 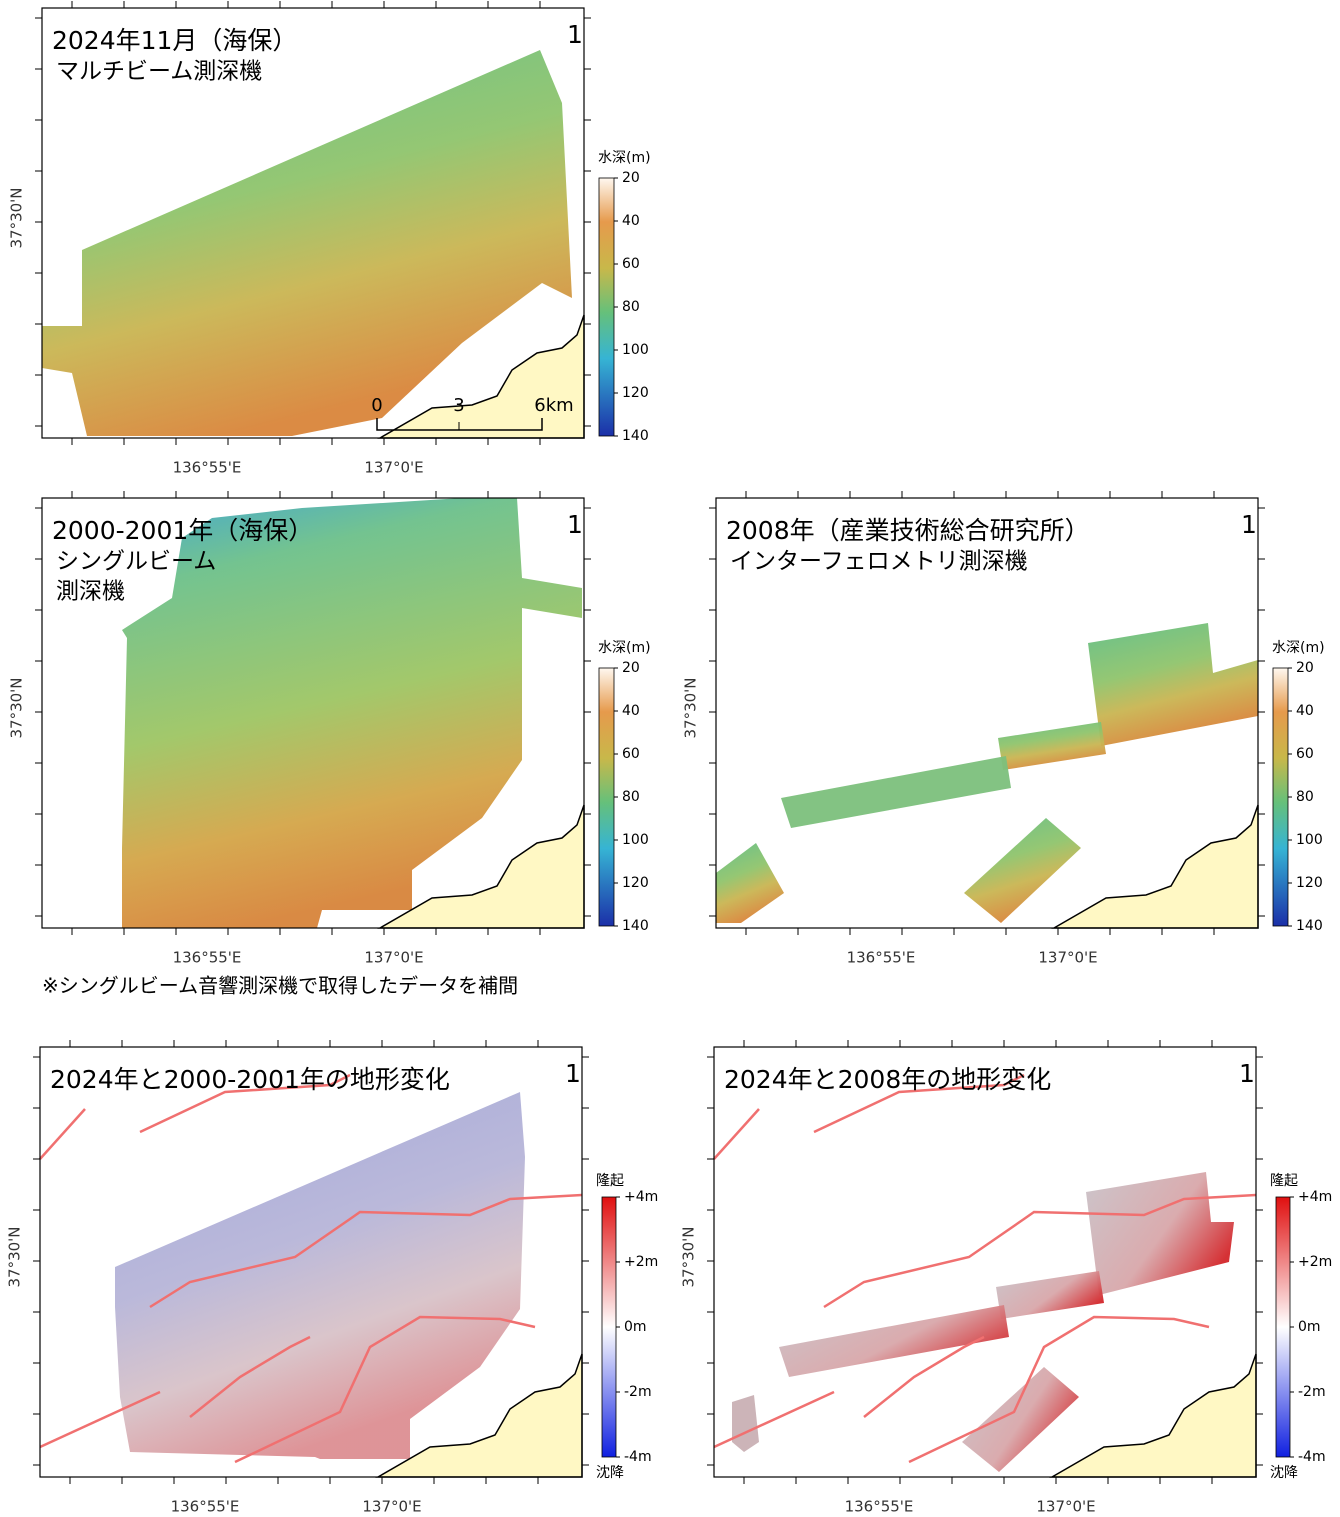 I want to click on panel-title: 2024年と2000-2001年の地形変化, so click(x=250, y=1079).